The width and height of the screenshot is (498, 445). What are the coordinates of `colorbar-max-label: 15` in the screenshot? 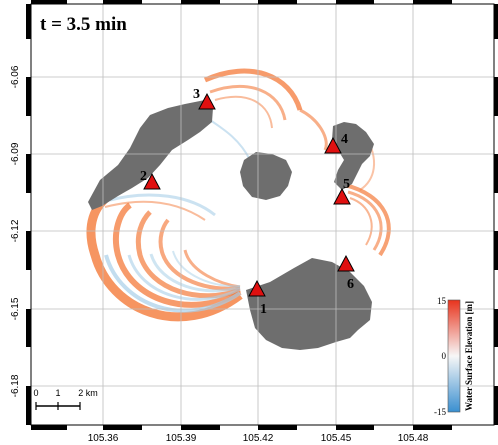 It's located at (442, 301).